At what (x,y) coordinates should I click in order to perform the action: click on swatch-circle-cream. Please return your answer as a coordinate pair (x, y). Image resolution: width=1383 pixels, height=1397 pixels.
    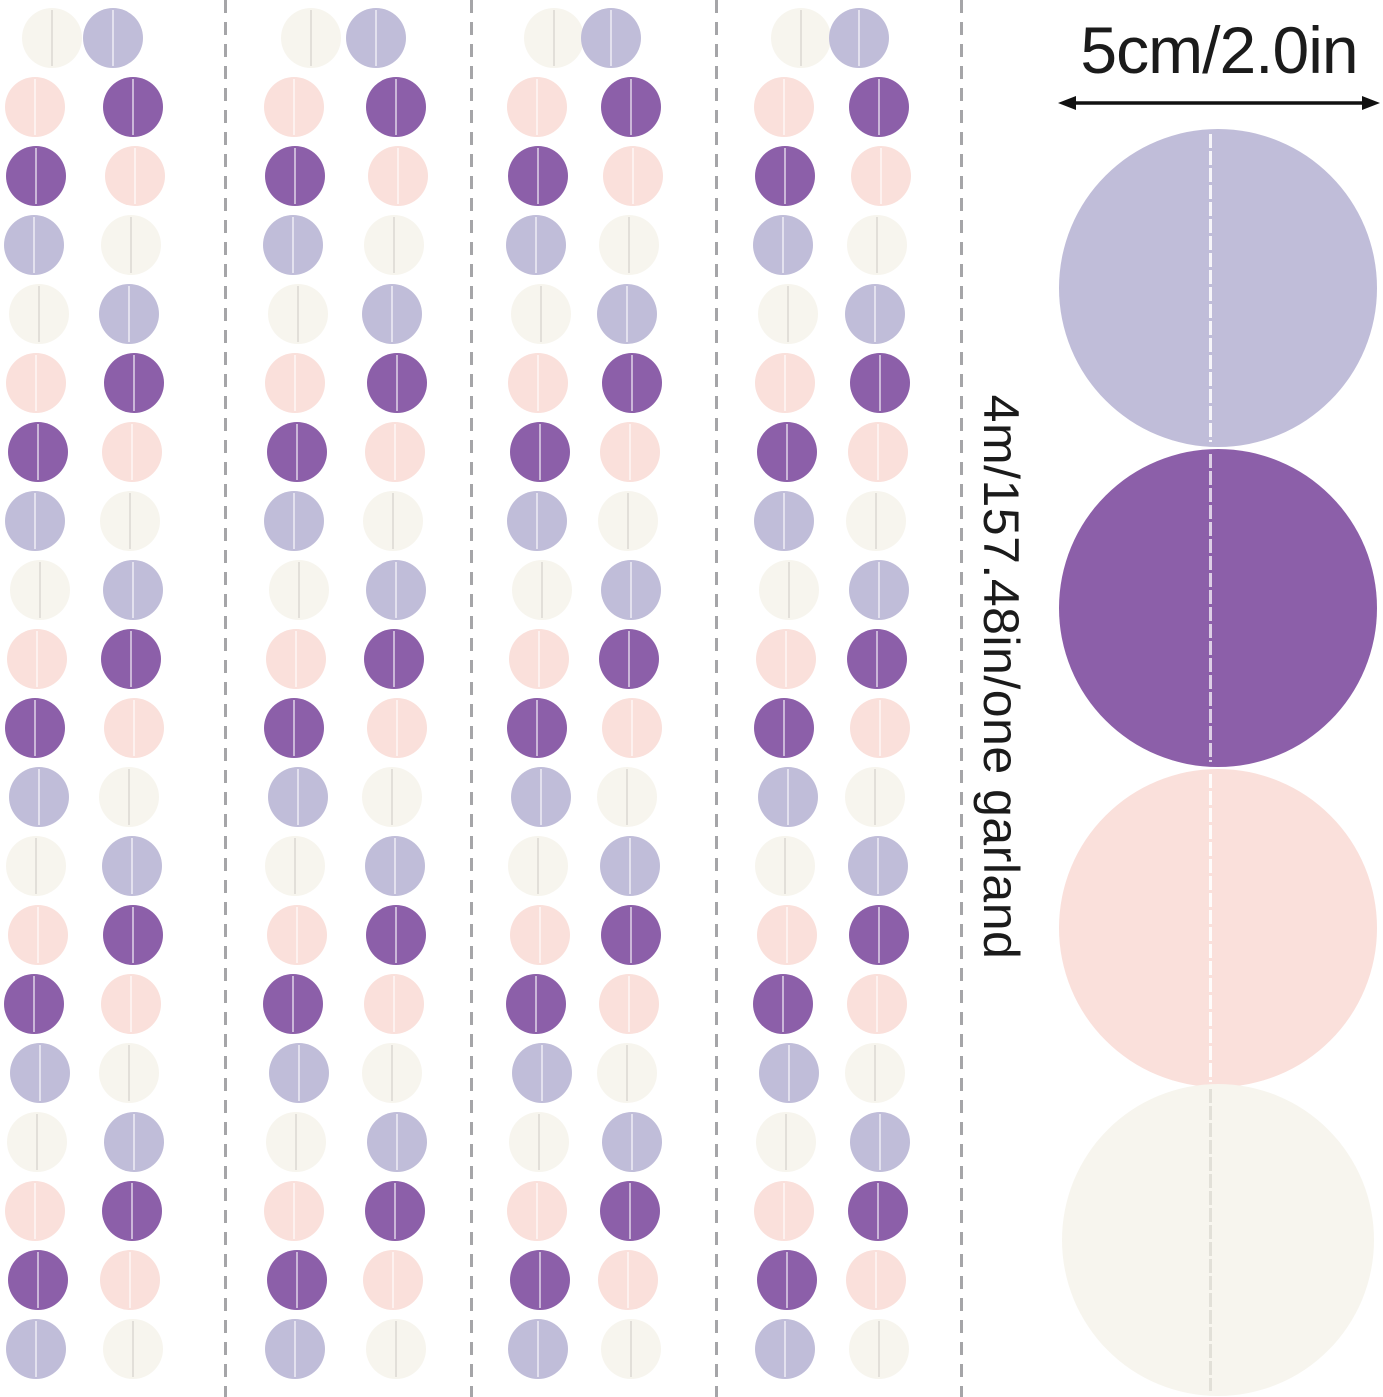
    Looking at the image, I should click on (1218, 1240).